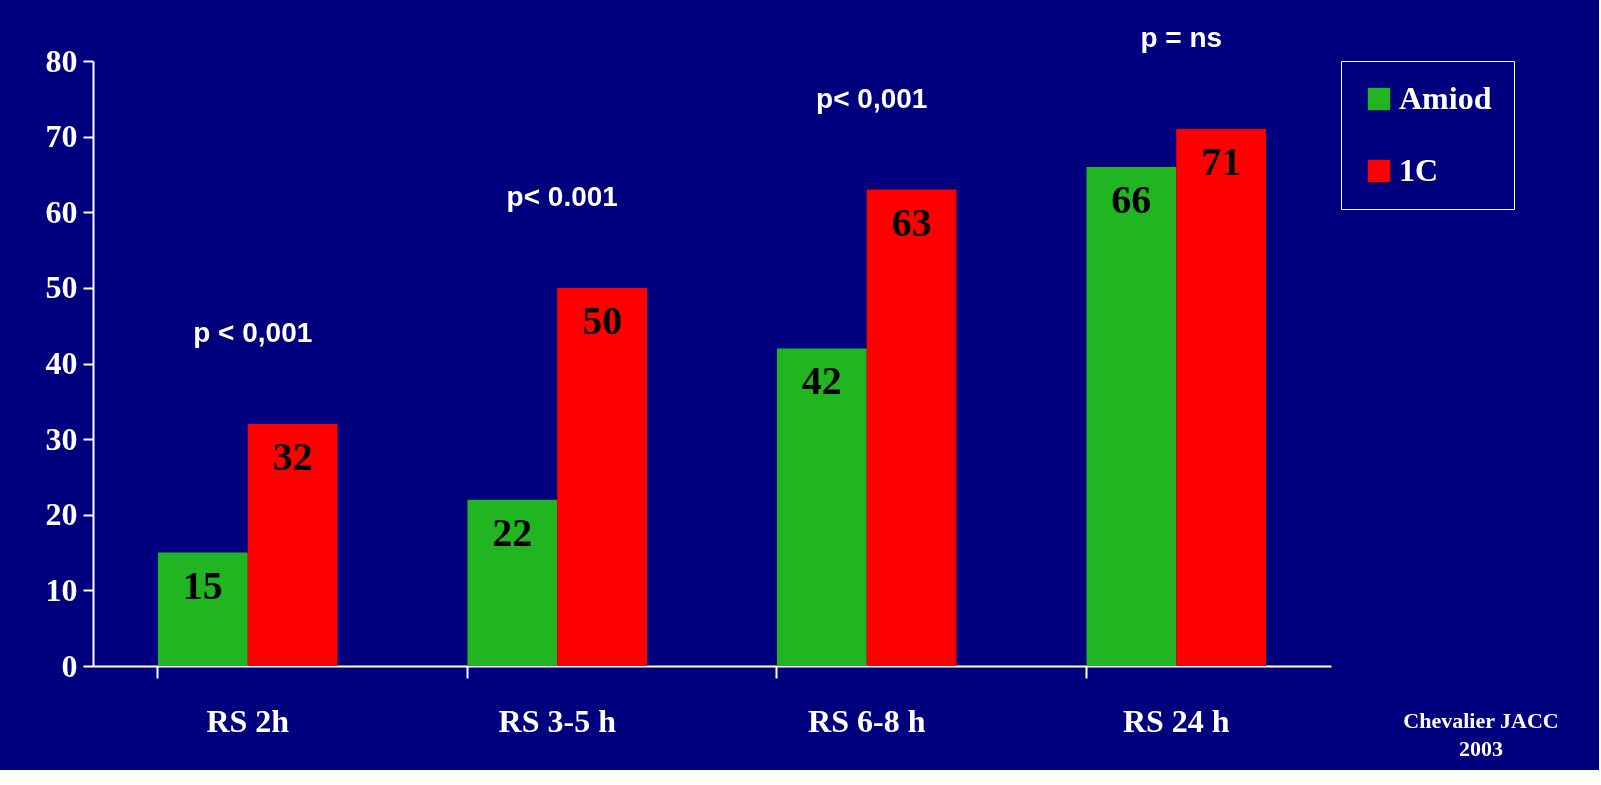 Image resolution: width=1601 pixels, height=785 pixels. What do you see at coordinates (61, 589) in the screenshot?
I see `y-tick-label: 10` at bounding box center [61, 589].